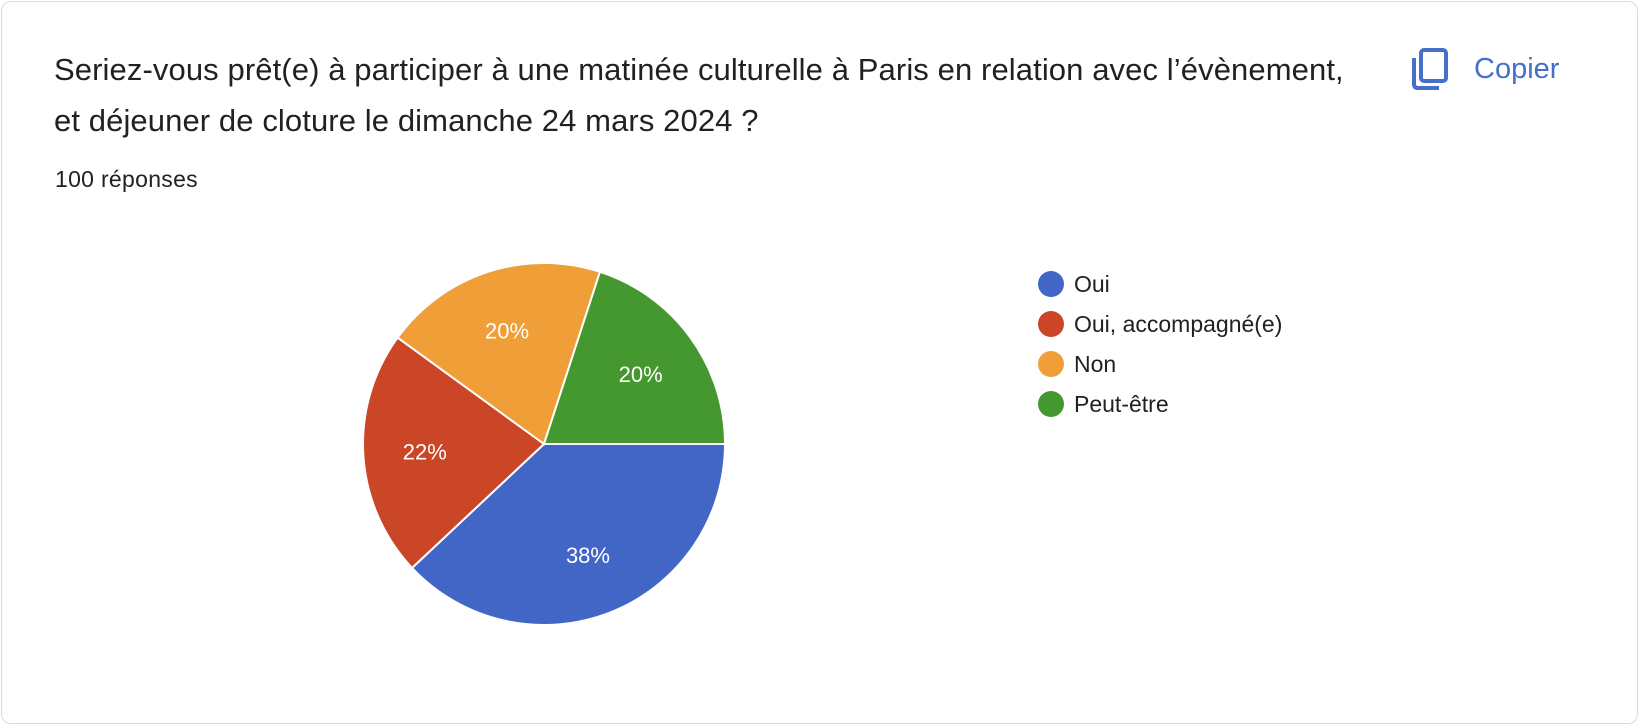  I want to click on legend-label: Oui, accompagné(e), so click(1178, 323).